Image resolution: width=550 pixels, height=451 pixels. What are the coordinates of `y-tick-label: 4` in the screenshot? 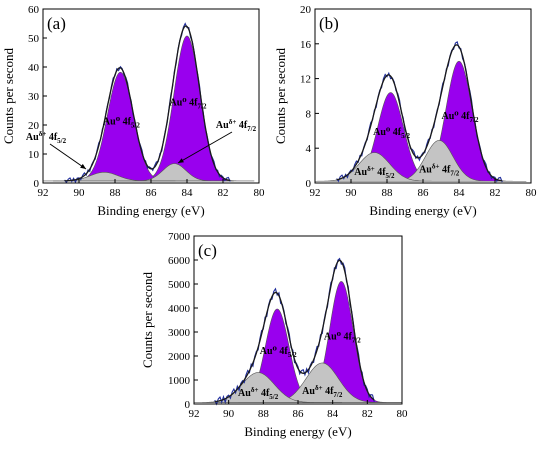 It's located at (309, 149).